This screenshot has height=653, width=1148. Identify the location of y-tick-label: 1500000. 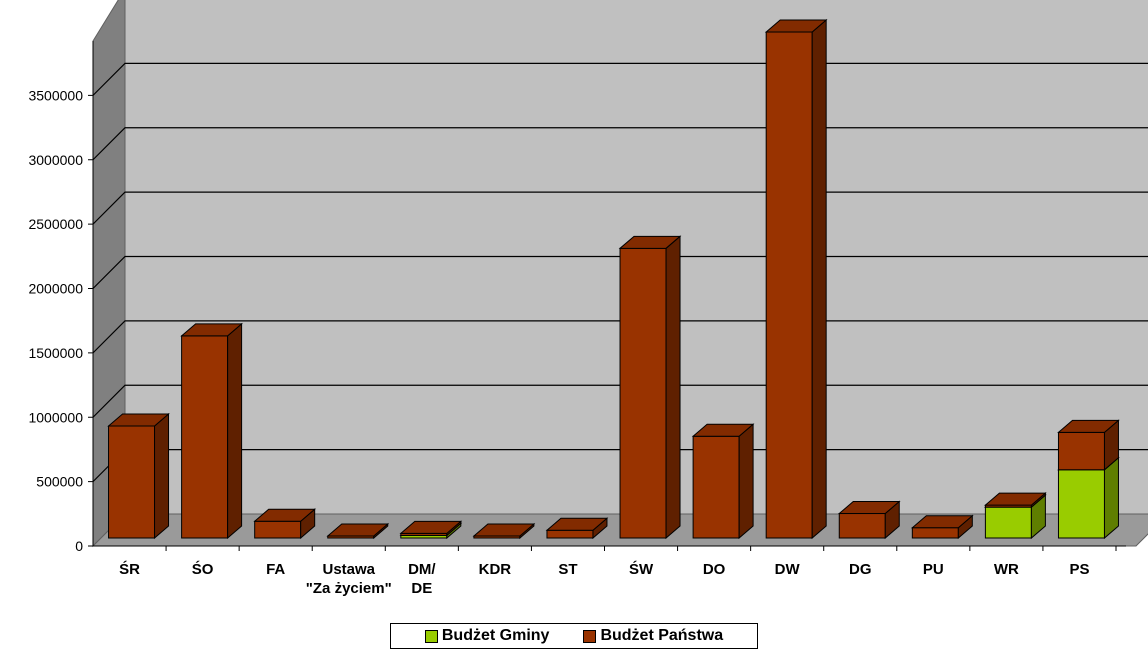
(55, 353).